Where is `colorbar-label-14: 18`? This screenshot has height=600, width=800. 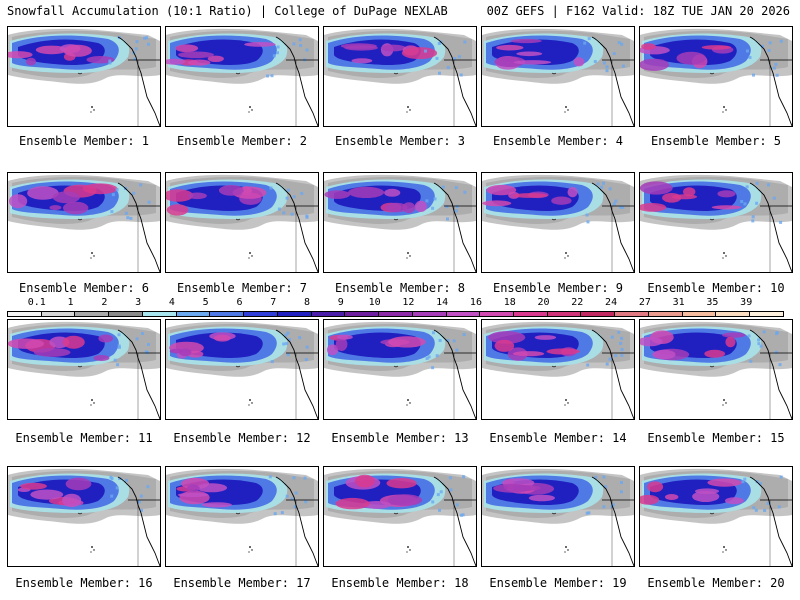 colorbar-label-14: 18 is located at coordinates (509, 302).